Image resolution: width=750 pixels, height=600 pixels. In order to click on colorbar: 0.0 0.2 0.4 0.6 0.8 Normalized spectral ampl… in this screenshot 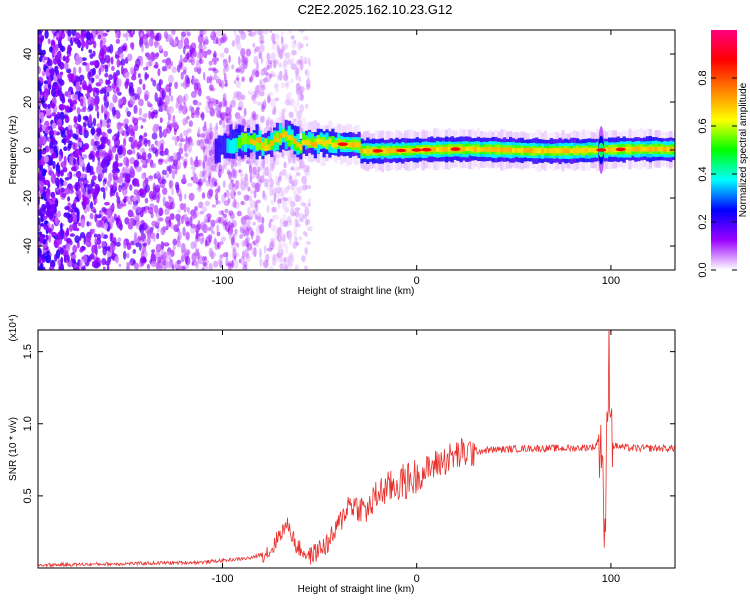, I will do `click(723, 154)`.